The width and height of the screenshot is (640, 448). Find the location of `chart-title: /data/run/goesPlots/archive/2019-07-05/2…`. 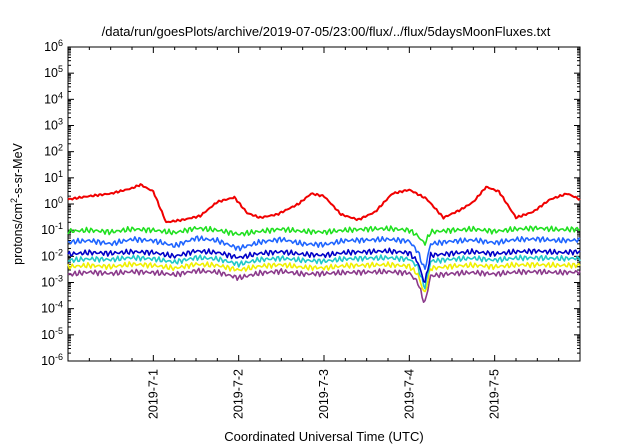

chart-title: /data/run/goesPlots/archive/2019-07-05/2… is located at coordinates (326, 31).